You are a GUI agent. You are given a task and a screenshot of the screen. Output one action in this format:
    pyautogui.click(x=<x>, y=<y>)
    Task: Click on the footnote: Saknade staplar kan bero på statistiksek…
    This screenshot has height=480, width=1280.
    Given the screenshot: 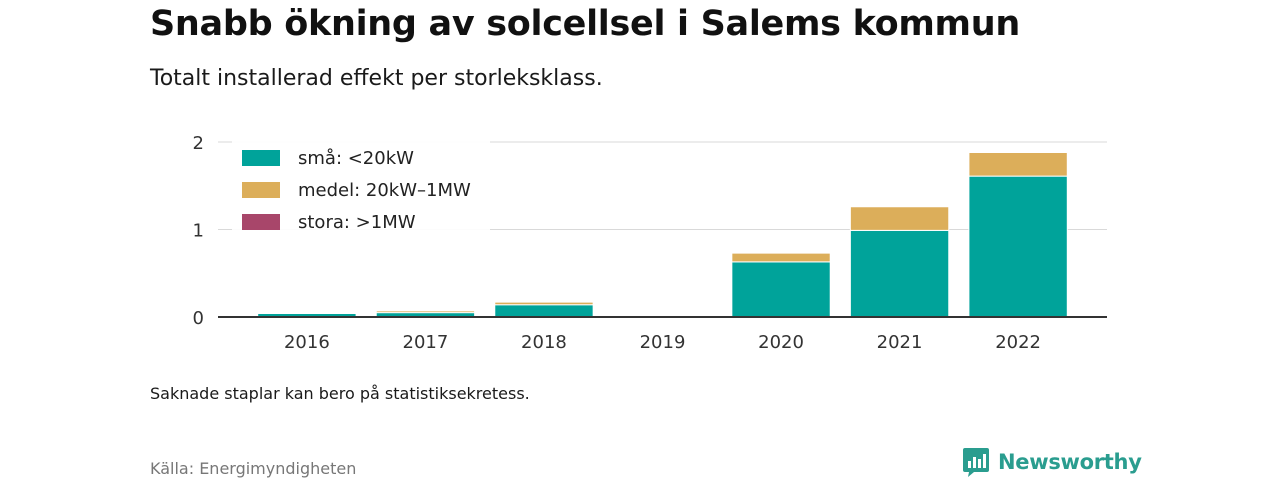 What is the action you would take?
    pyautogui.click(x=340, y=393)
    